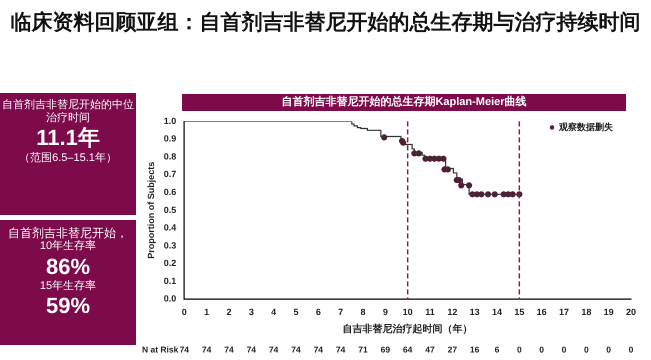 Image resolution: width=651 pixels, height=360 pixels. Describe the element at coordinates (452, 312) in the screenshot. I see `x-tick-label: 12` at that location.